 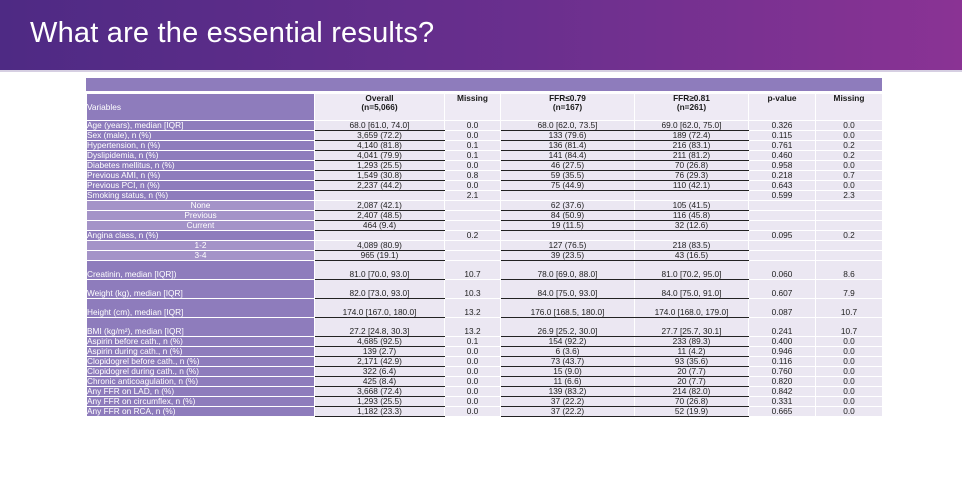 I want to click on table-subrow: 3-4 965 (19.1) 39 (23.5) 43 (16.5), so click(x=484, y=255).